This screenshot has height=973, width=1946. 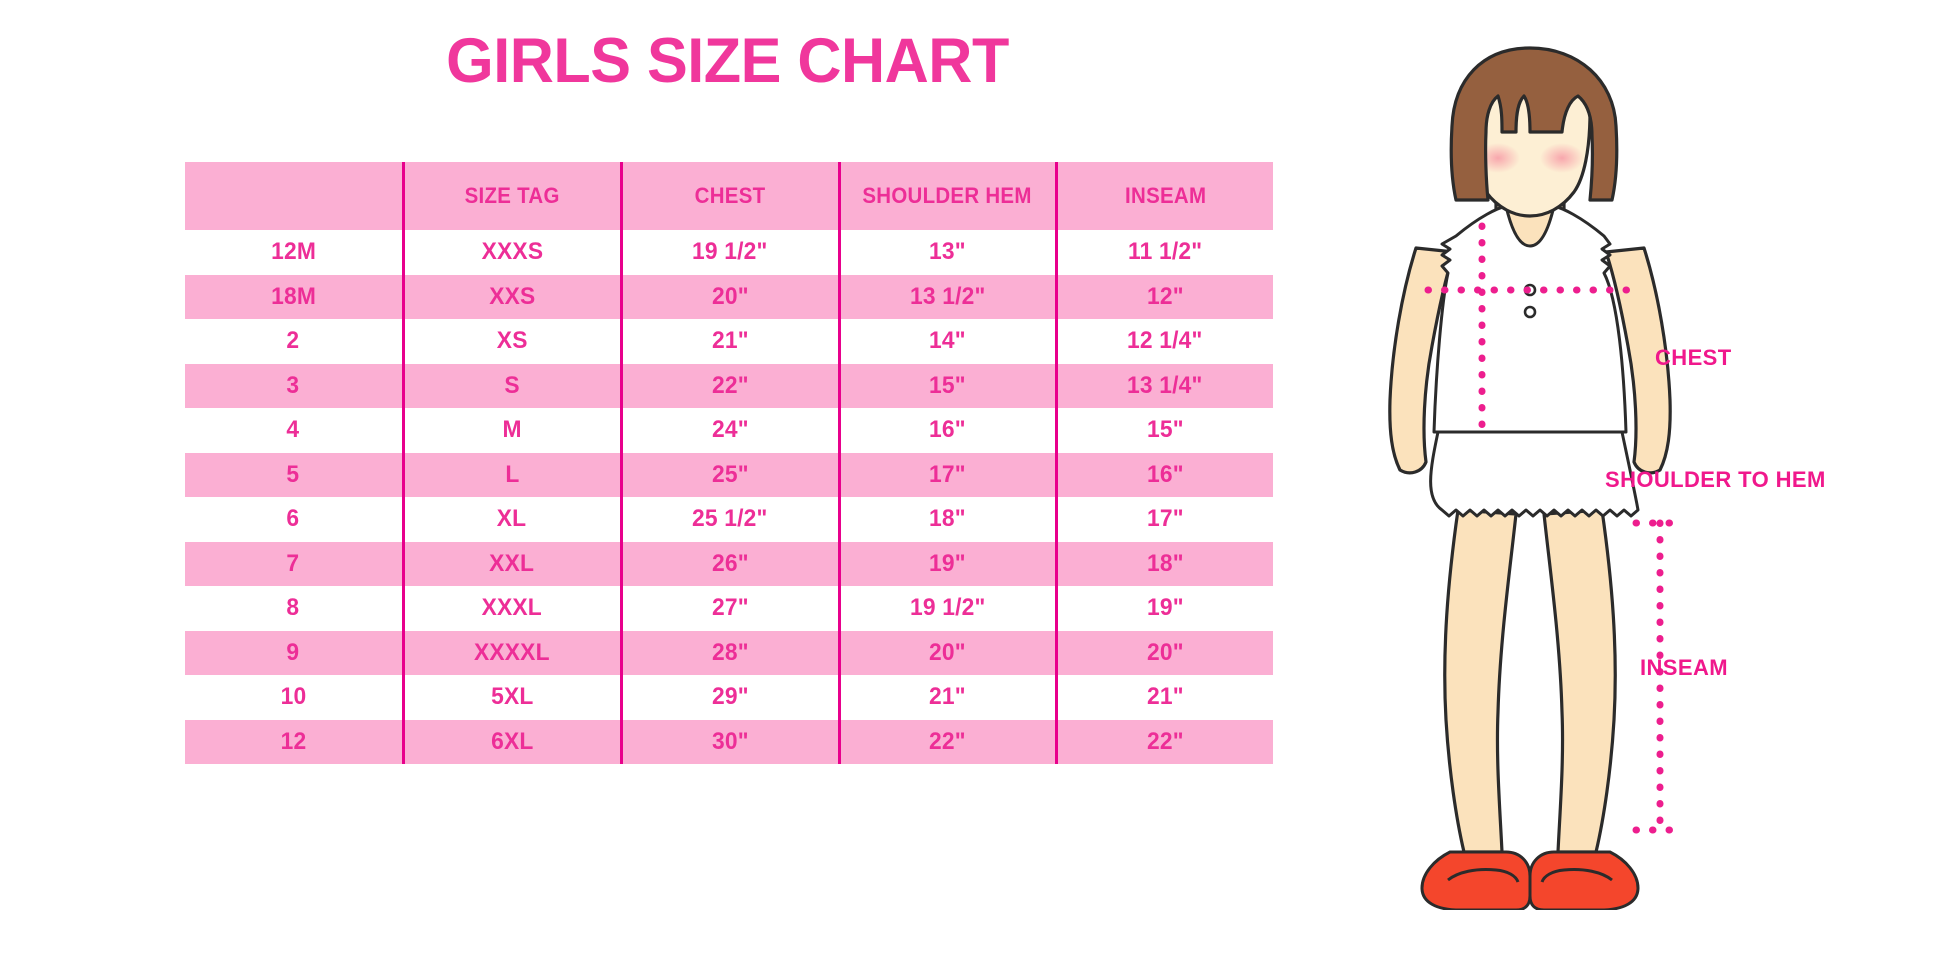 I want to click on table-row: 18M XXS 20" 13 1/2" 12", so click(x=729, y=296).